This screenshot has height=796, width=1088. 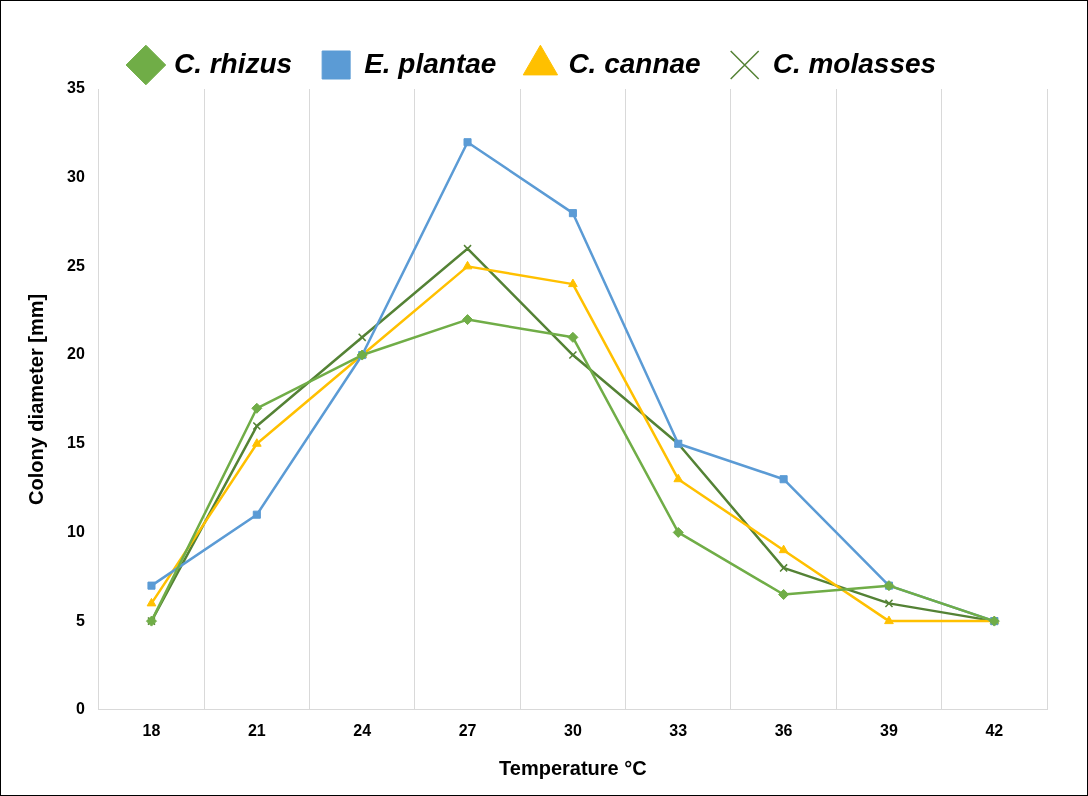 What do you see at coordinates (430, 63) in the screenshot?
I see `legend-label: E. plantae` at bounding box center [430, 63].